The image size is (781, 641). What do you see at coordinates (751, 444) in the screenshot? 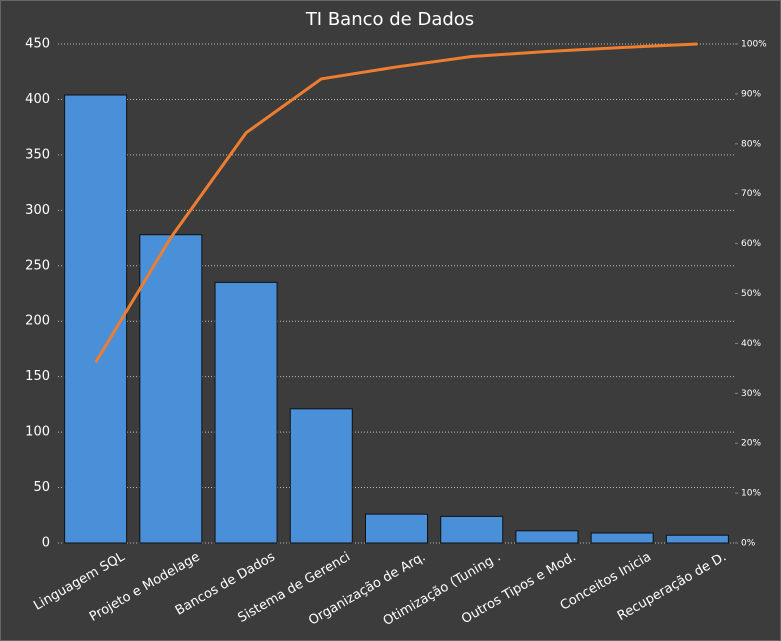
I see `y2-tick-label: 20%` at bounding box center [751, 444].